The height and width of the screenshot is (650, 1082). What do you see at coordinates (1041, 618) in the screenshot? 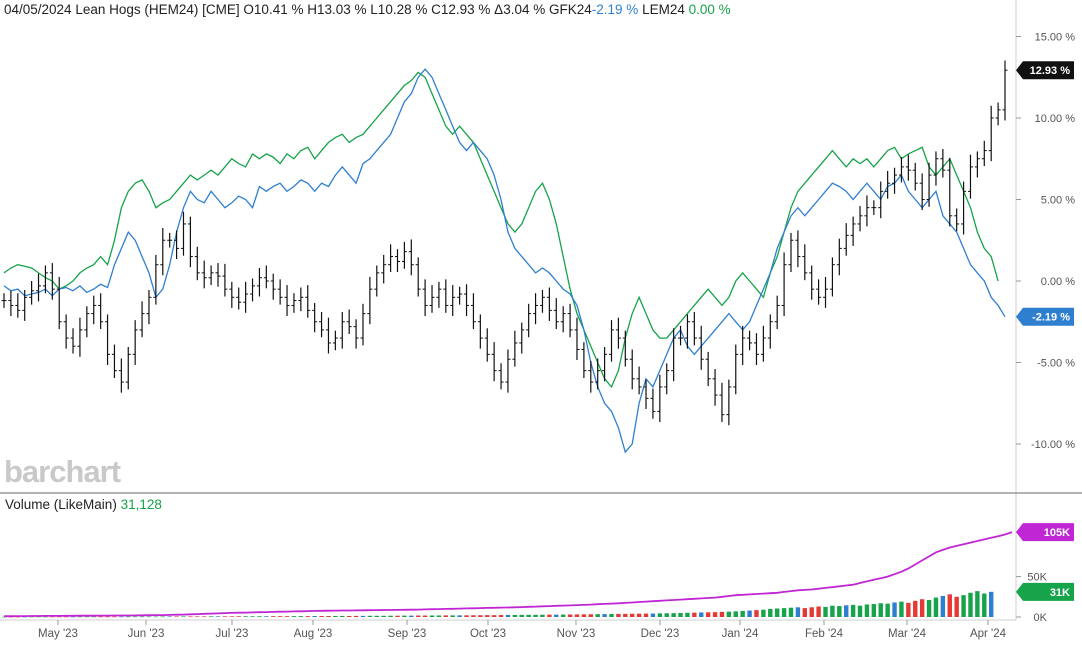
I see `vol-y-tick-label: 0K` at bounding box center [1041, 618].